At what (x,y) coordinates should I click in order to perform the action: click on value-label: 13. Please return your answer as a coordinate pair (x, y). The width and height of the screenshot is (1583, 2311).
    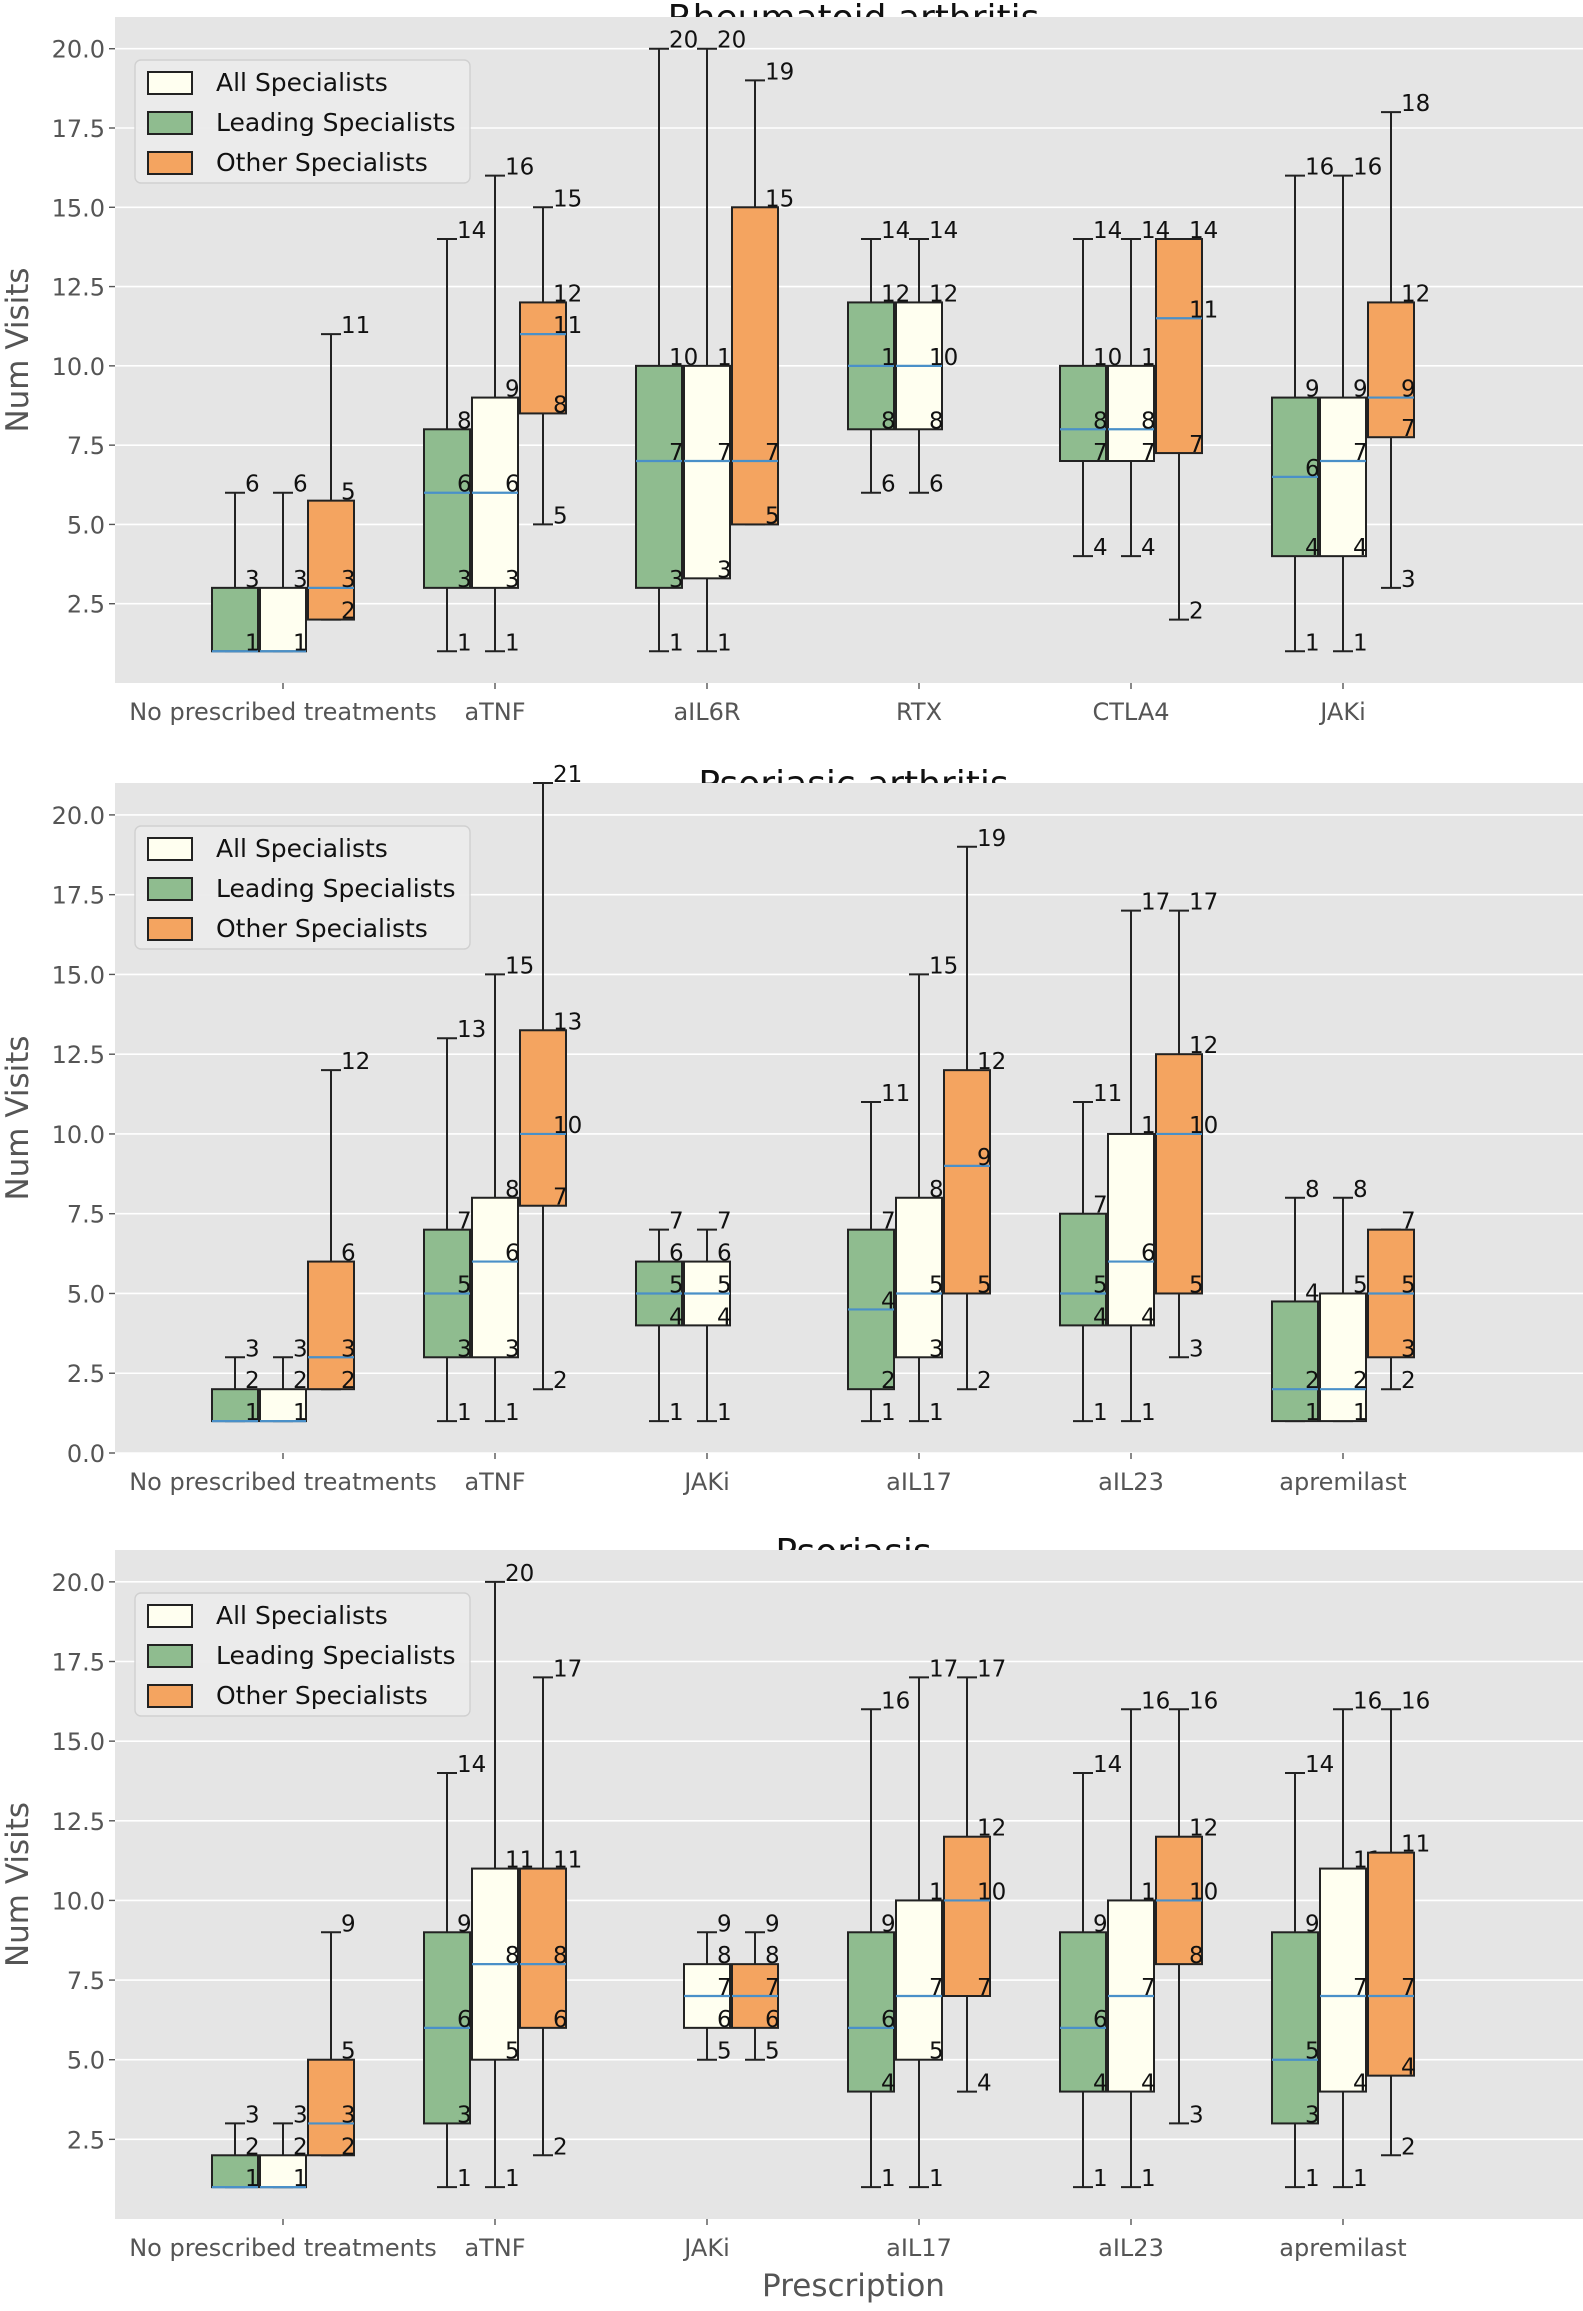
    Looking at the image, I should click on (471, 1030).